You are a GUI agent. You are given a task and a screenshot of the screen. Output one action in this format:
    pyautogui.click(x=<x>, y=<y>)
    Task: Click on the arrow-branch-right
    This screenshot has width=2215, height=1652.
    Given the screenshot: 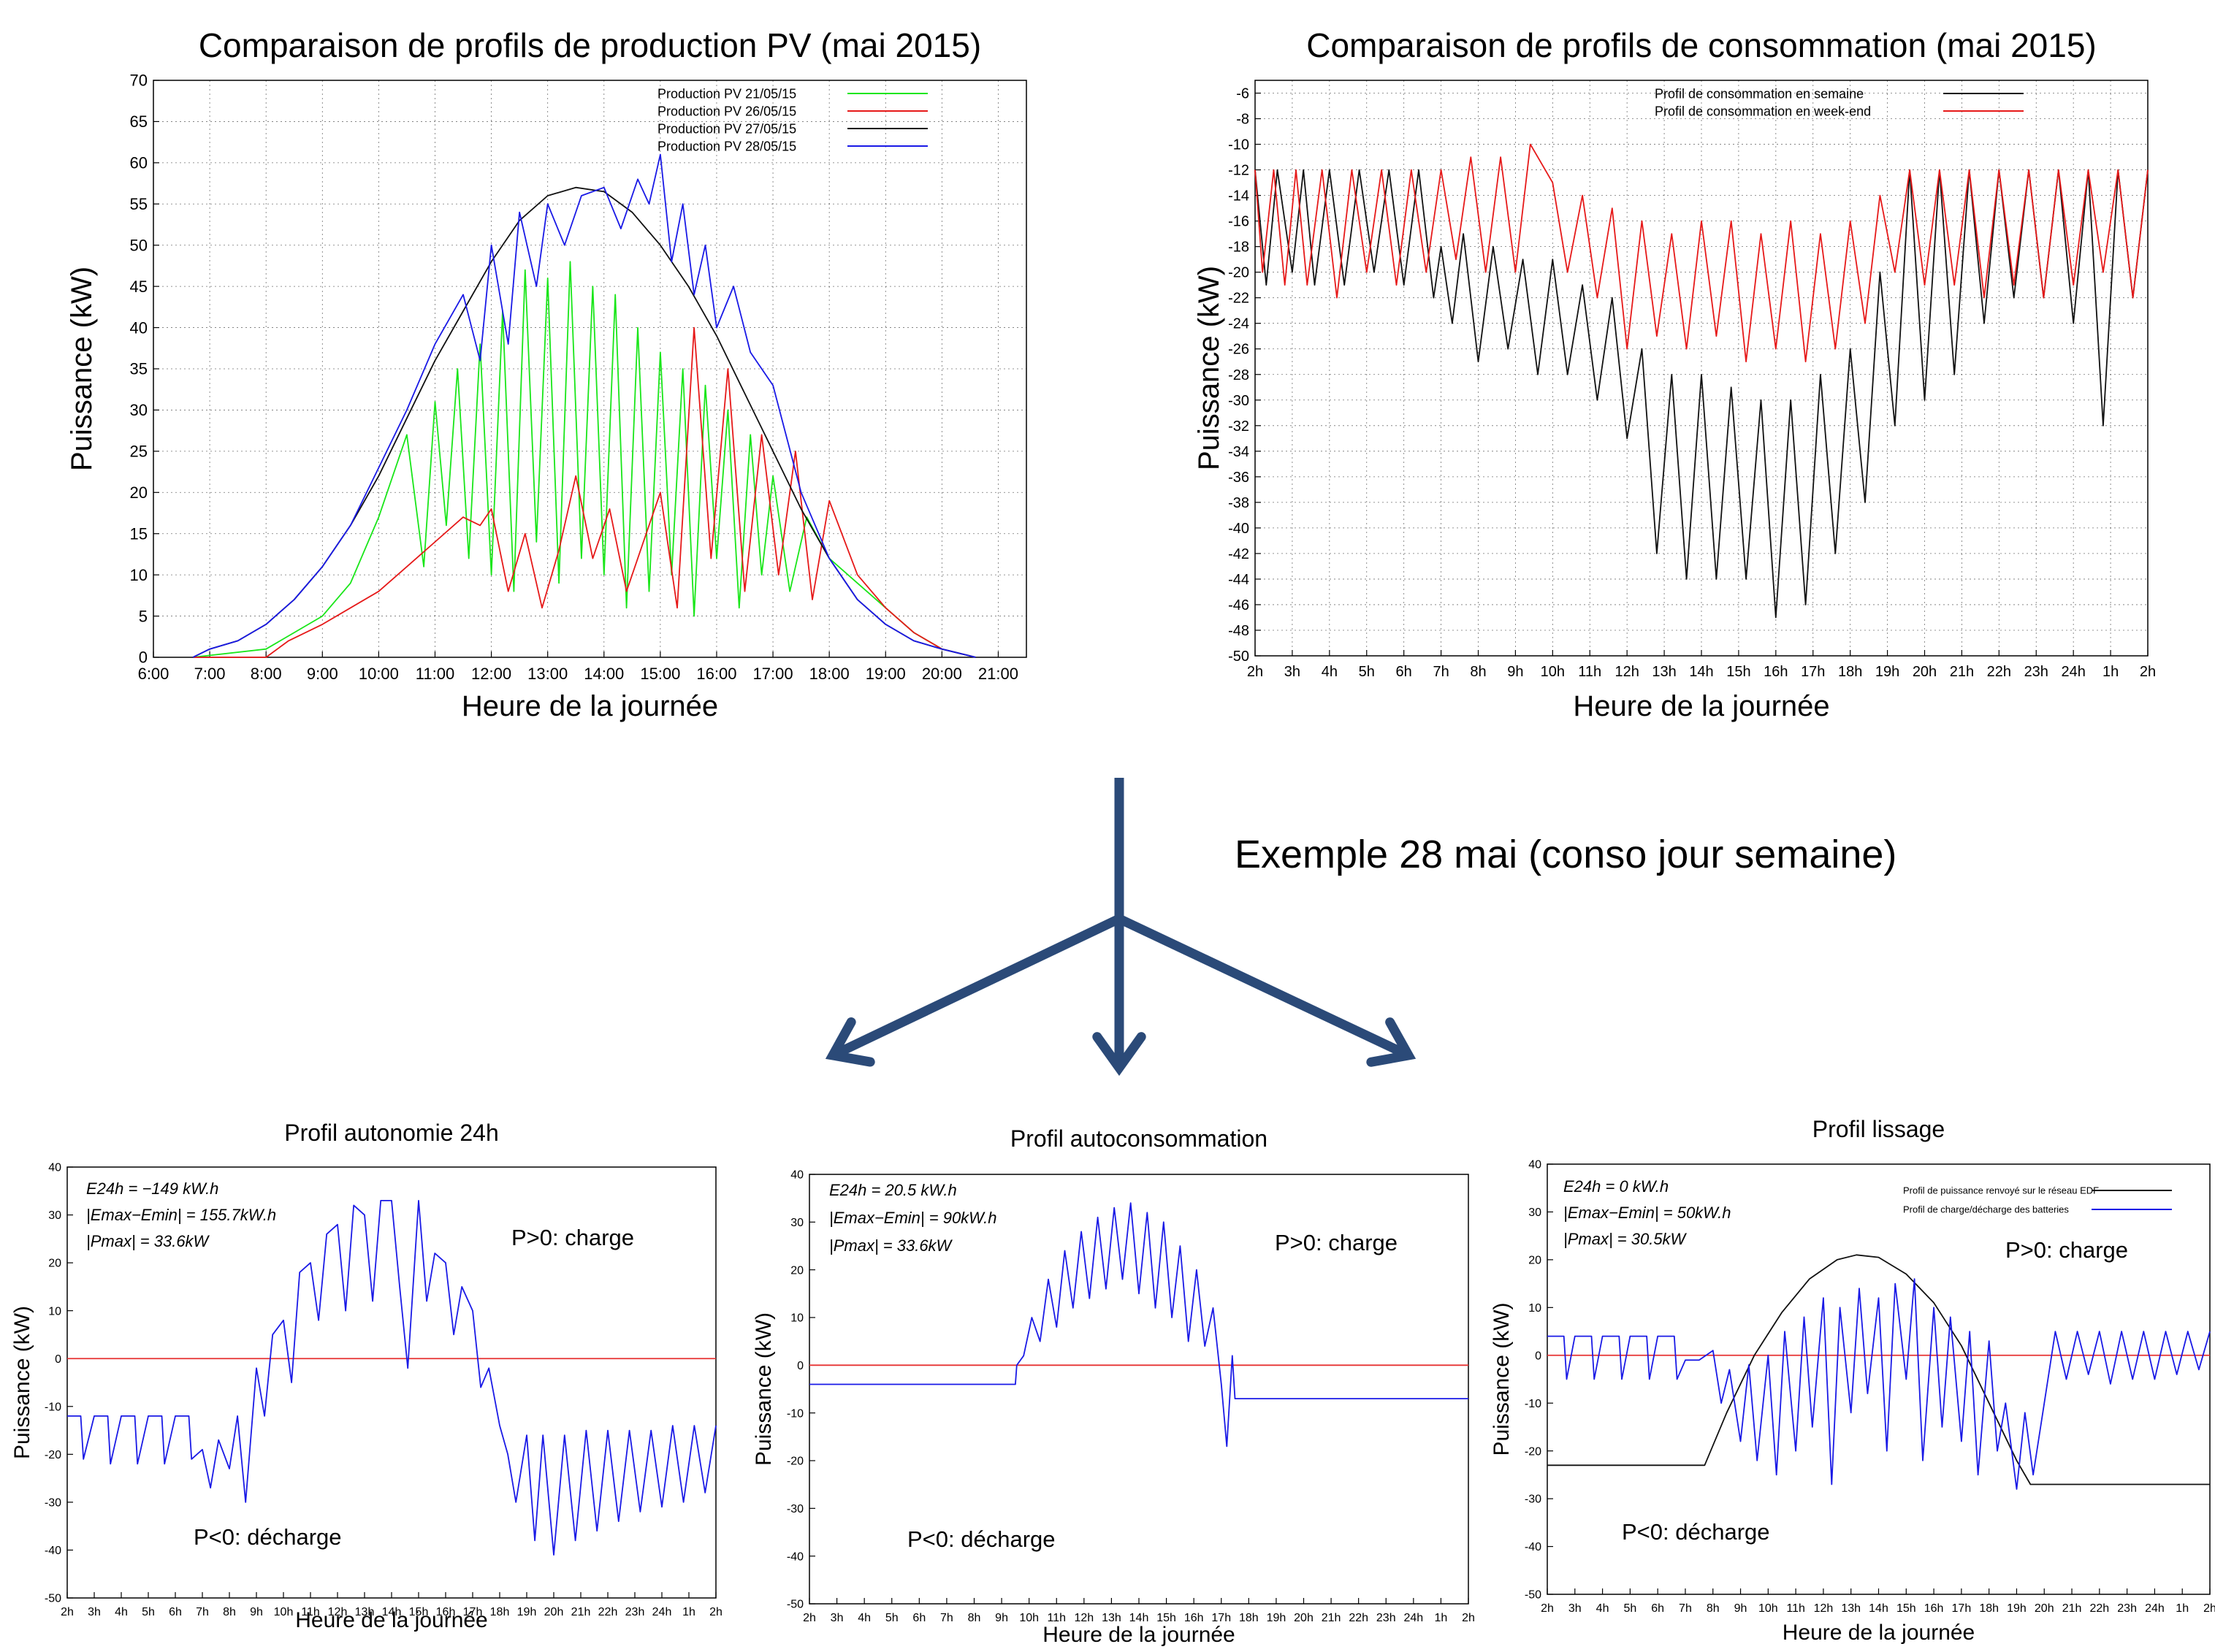 What is the action you would take?
    pyautogui.click(x=1264, y=987)
    